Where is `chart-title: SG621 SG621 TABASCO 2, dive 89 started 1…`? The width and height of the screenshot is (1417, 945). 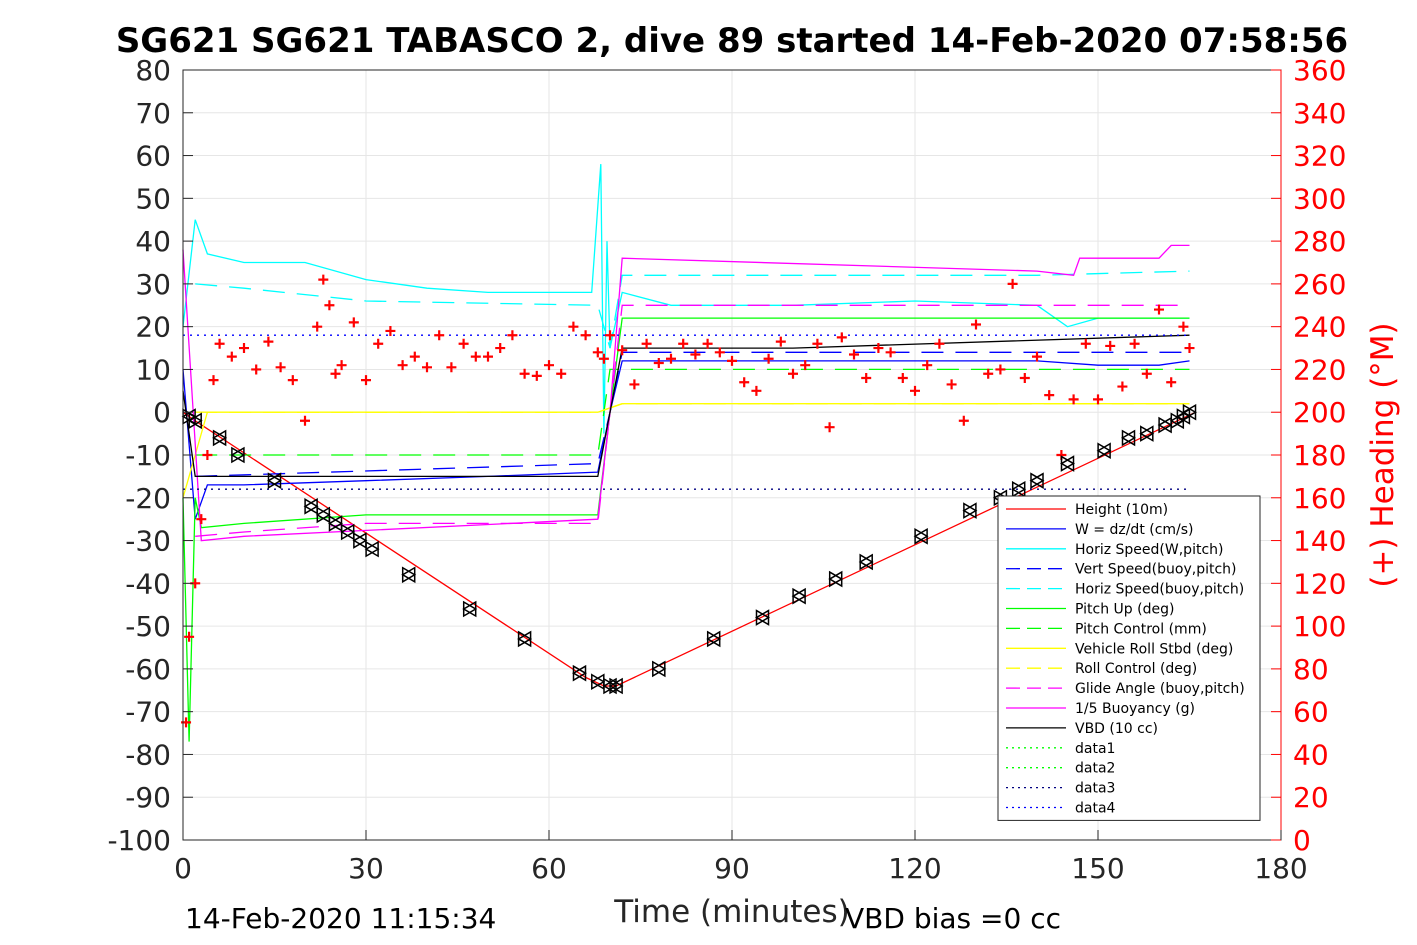 chart-title: SG621 SG621 TABASCO 2, dive 89 started 1… is located at coordinates (732, 41).